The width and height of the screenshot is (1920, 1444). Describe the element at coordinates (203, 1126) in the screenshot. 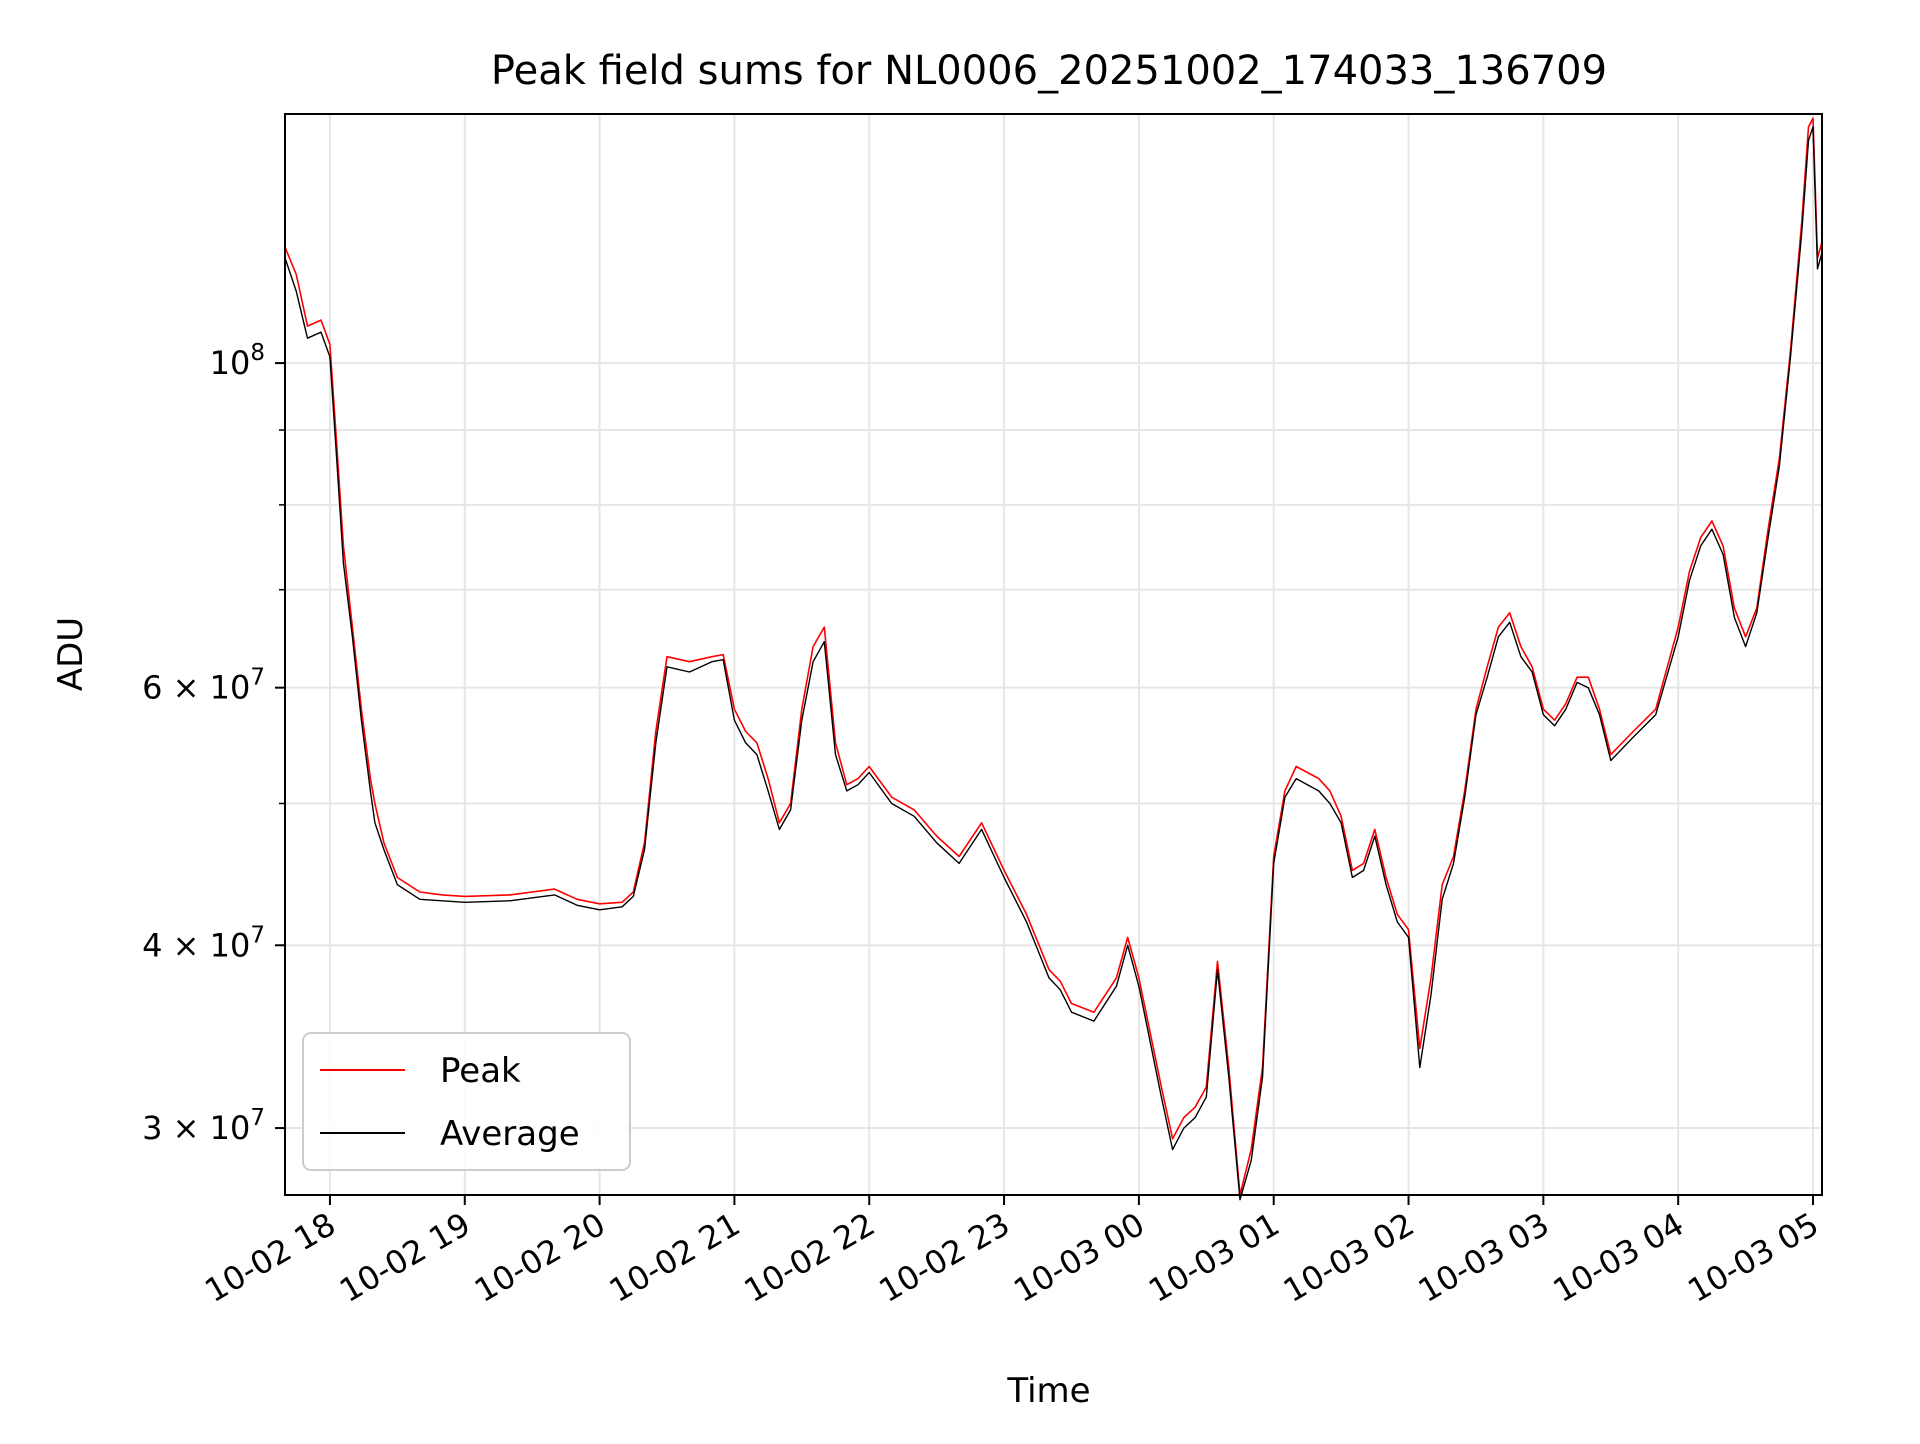

I see `y-tick-label: 3 × 107` at that location.